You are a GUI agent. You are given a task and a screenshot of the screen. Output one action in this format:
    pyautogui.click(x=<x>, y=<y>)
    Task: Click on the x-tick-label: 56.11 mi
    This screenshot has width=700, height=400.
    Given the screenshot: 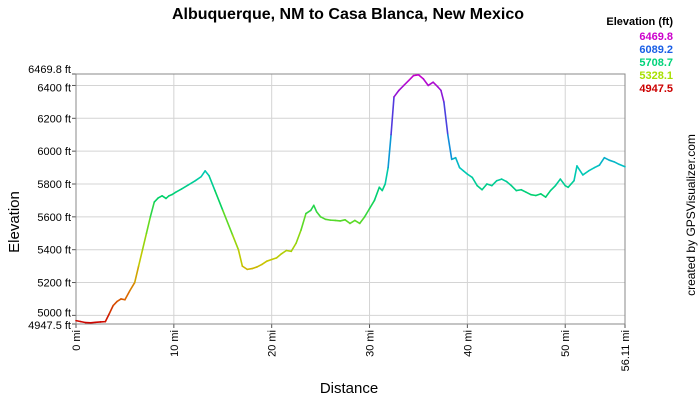 What is the action you would take?
    pyautogui.click(x=626, y=350)
    